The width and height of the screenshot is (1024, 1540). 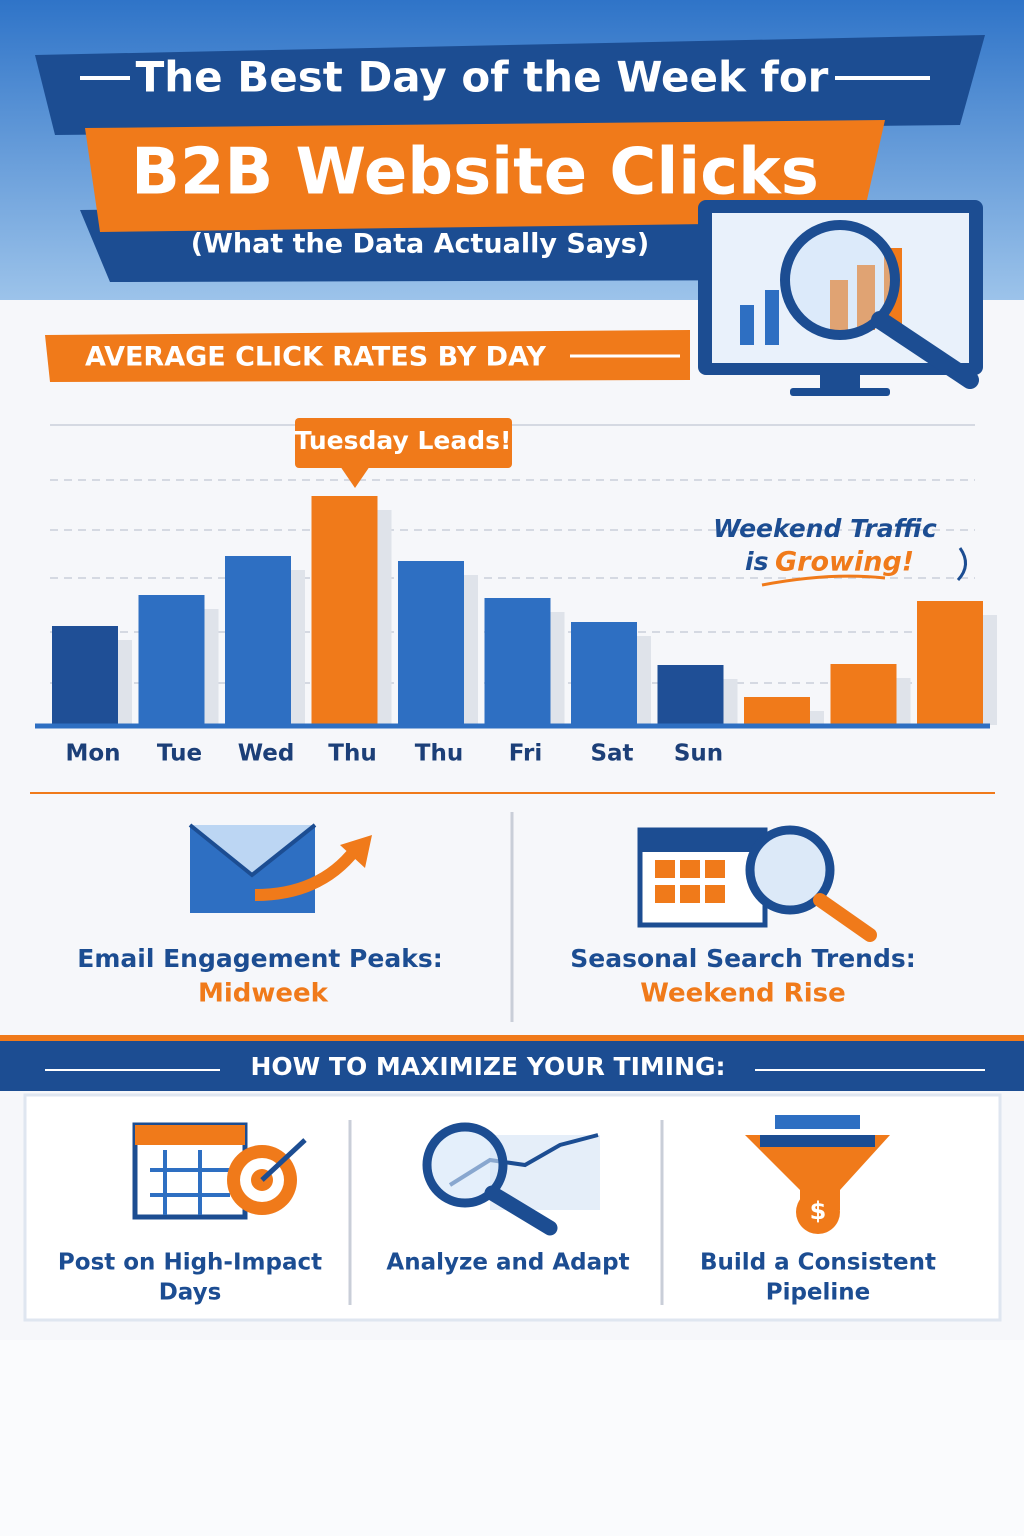 I want to click on email-icon, so click(x=280, y=868).